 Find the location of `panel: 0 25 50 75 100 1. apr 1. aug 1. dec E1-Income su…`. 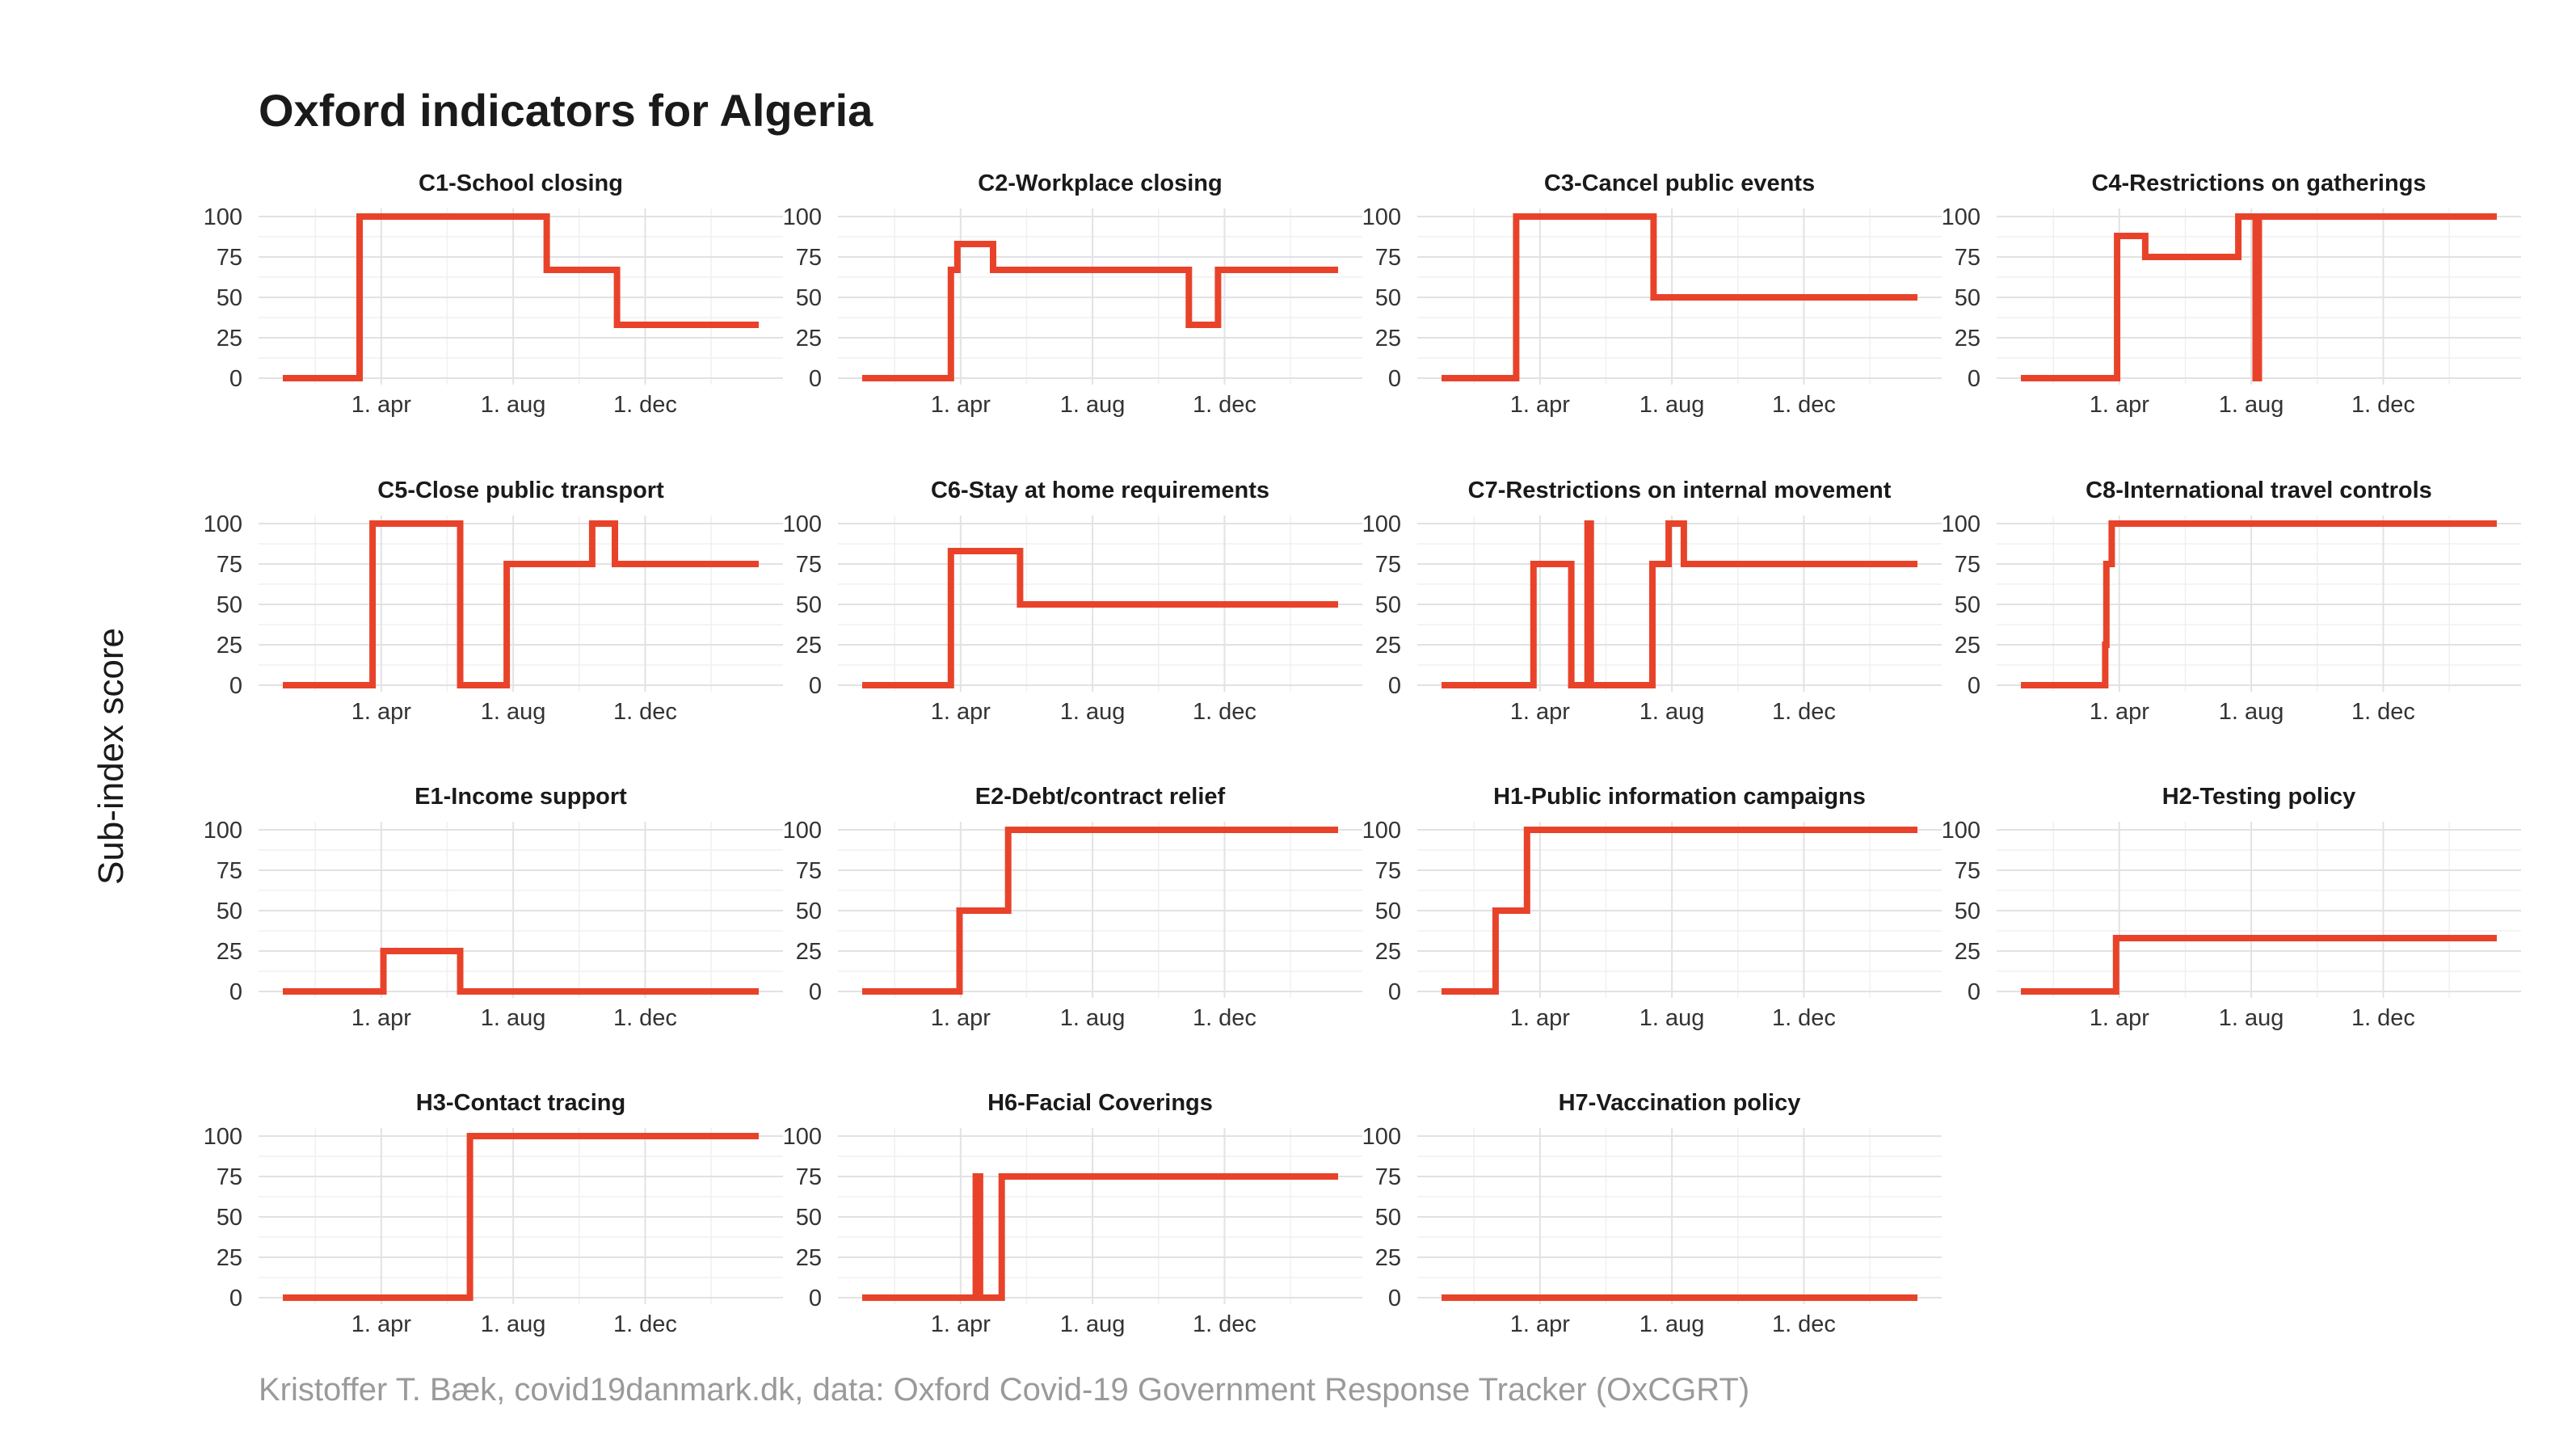

panel: 0 25 50 75 100 1. apr 1. aug 1. dec E1-Income su… is located at coordinates (493, 907).